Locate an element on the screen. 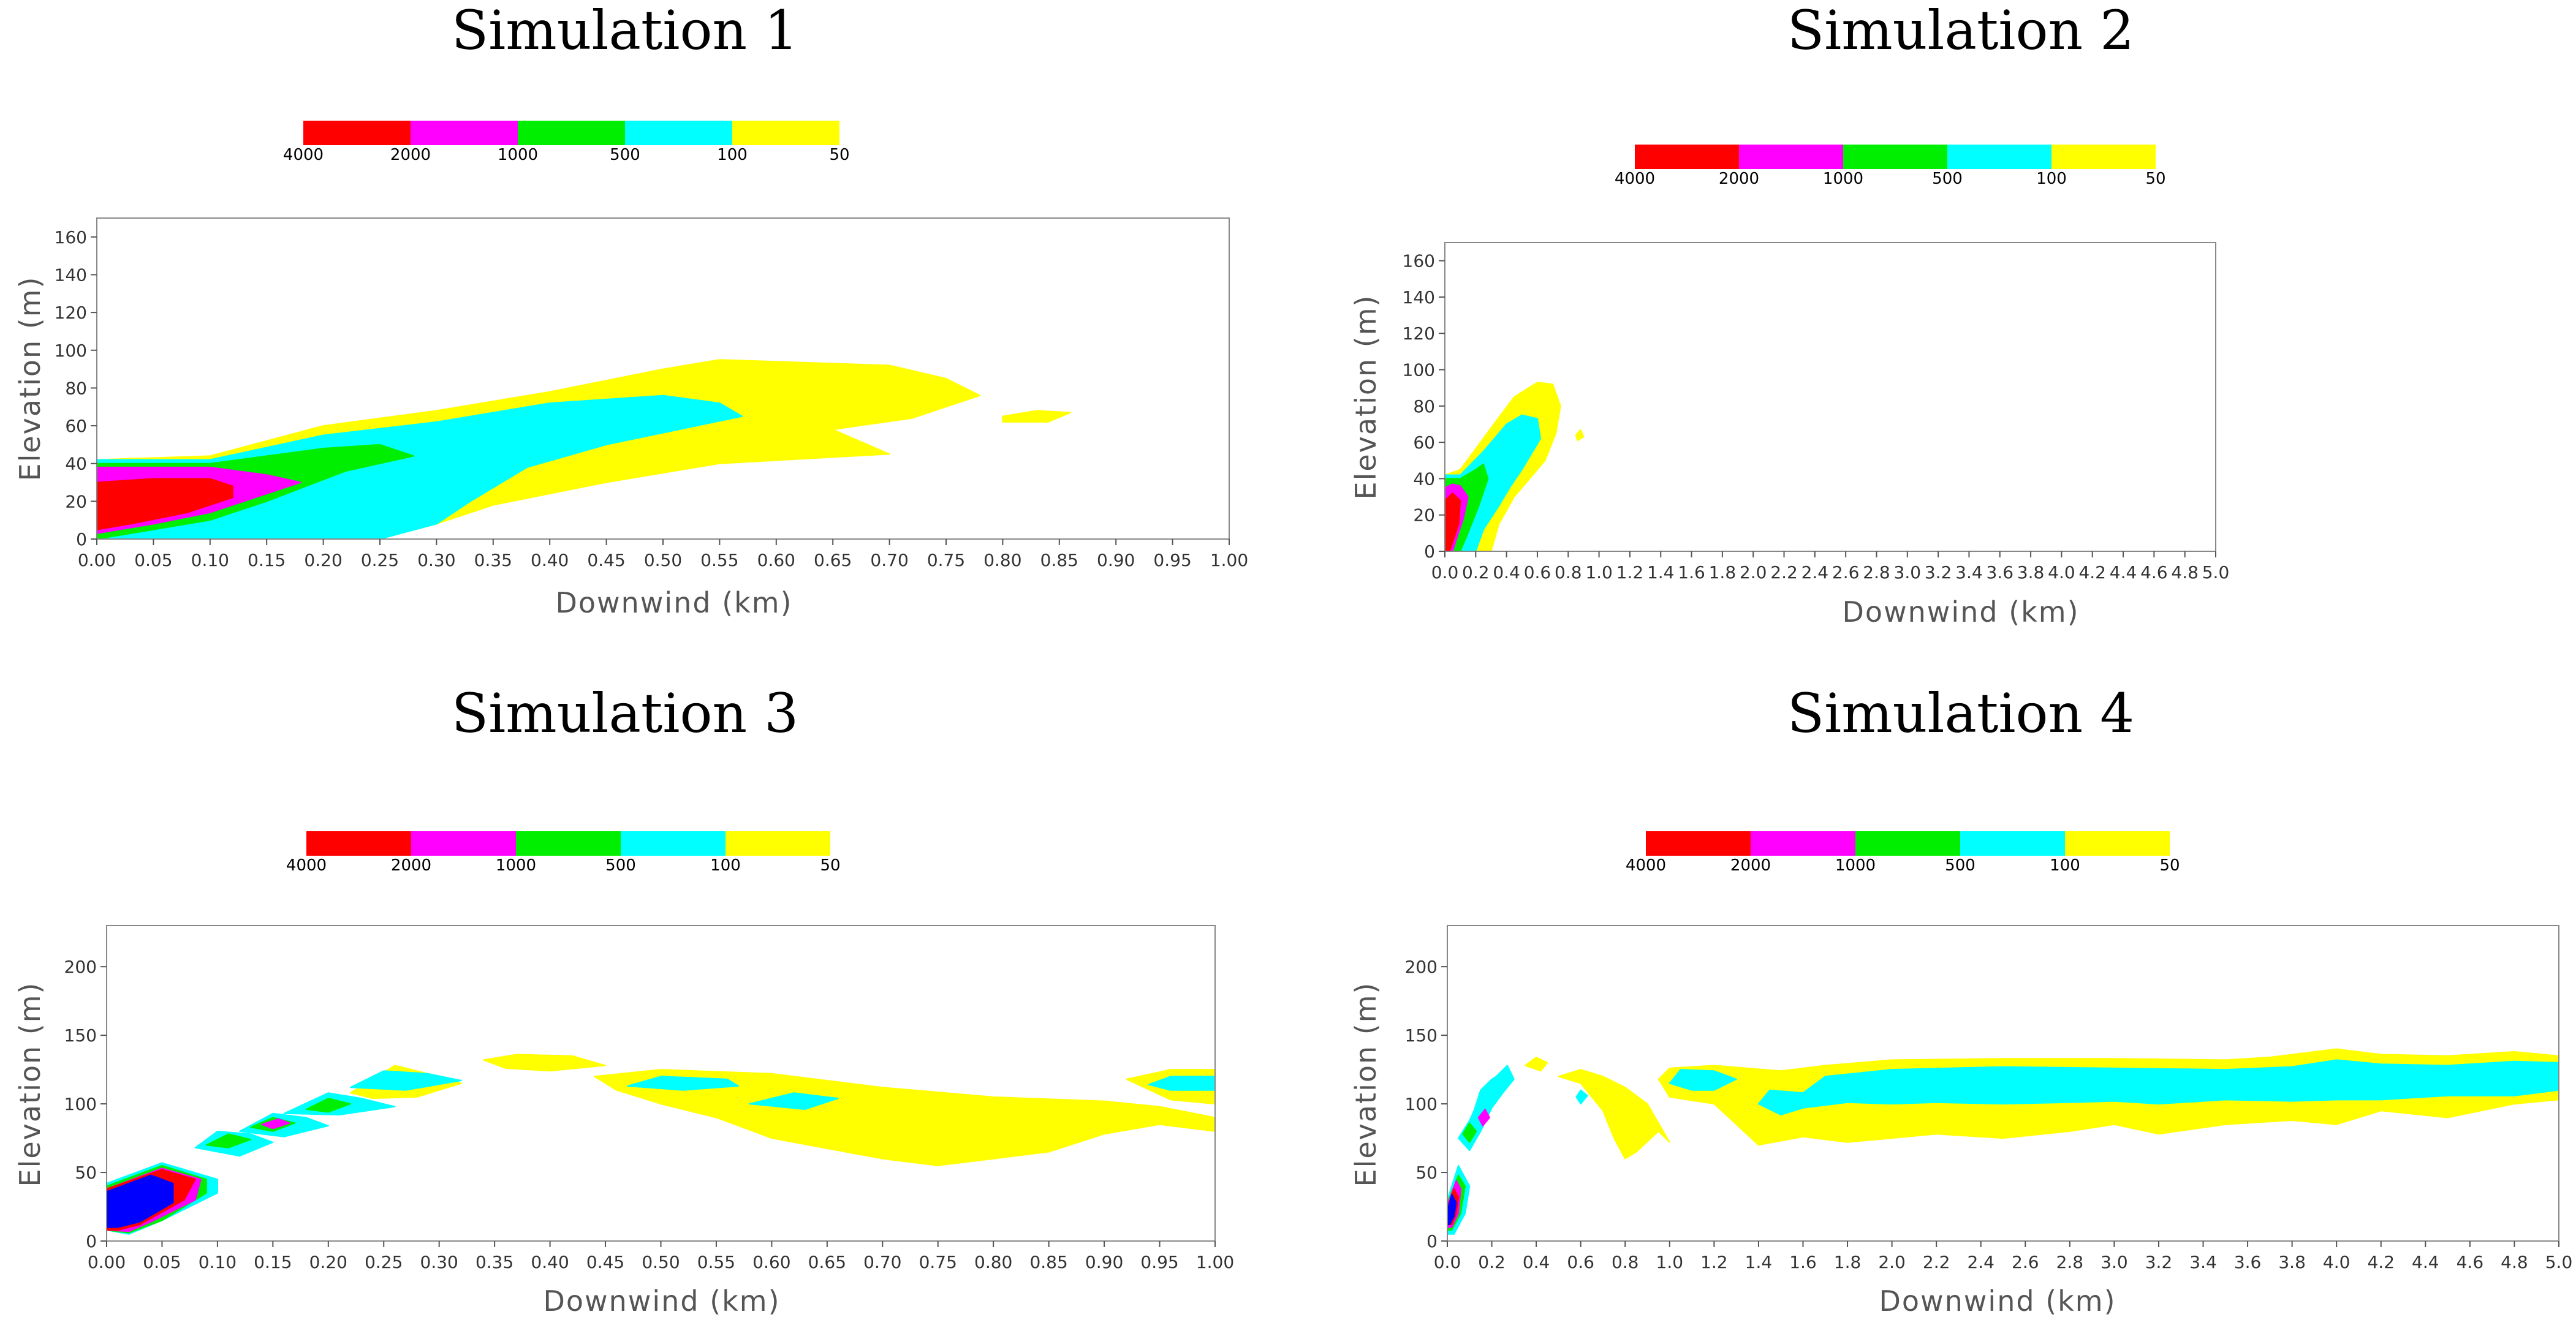 The image size is (2576, 1328). x-tick-label: 0.65 is located at coordinates (833, 560).